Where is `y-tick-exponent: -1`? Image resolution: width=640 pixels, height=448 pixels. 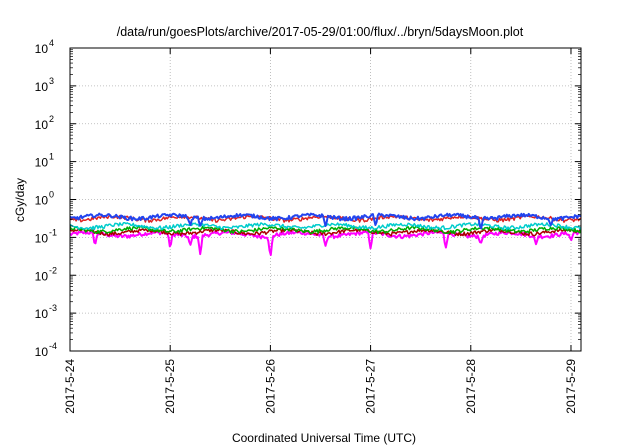
y-tick-exponent: -1 is located at coordinates (53, 232).